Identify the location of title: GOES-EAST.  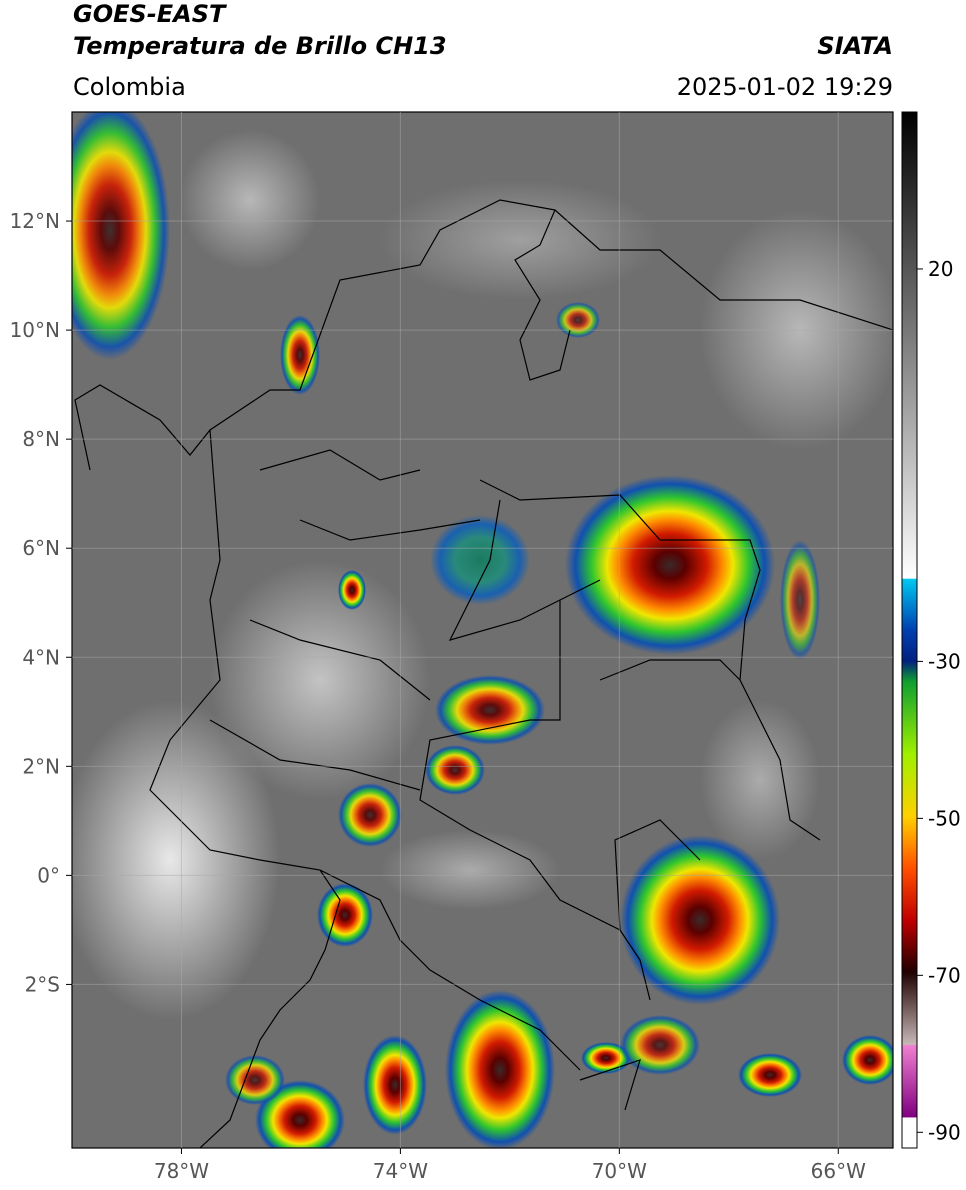
(150, 14).